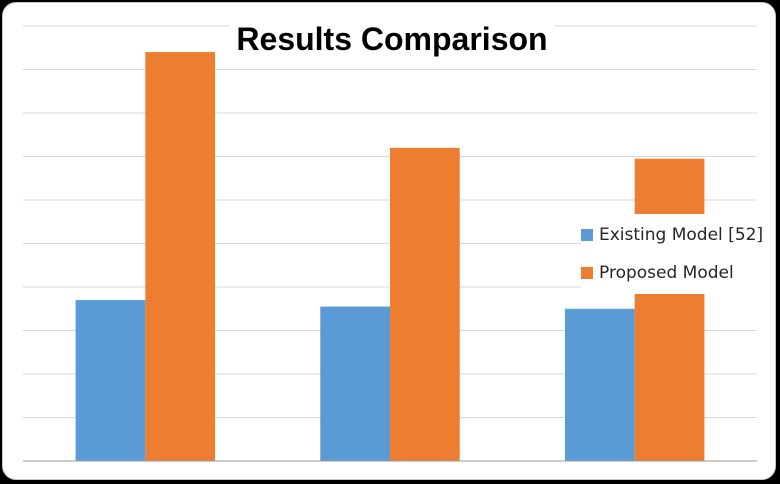 The width and height of the screenshot is (780, 484). Describe the element at coordinates (681, 235) in the screenshot. I see `legend-label-existing-model: Existing Model [52]` at that location.